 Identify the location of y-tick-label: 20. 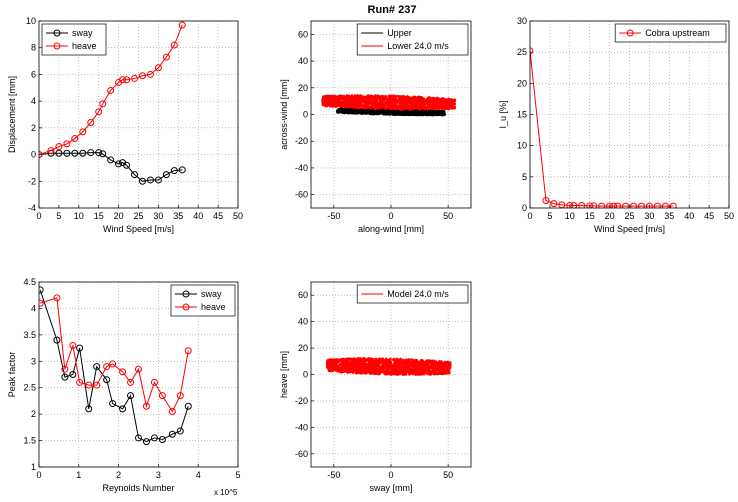
(303, 348).